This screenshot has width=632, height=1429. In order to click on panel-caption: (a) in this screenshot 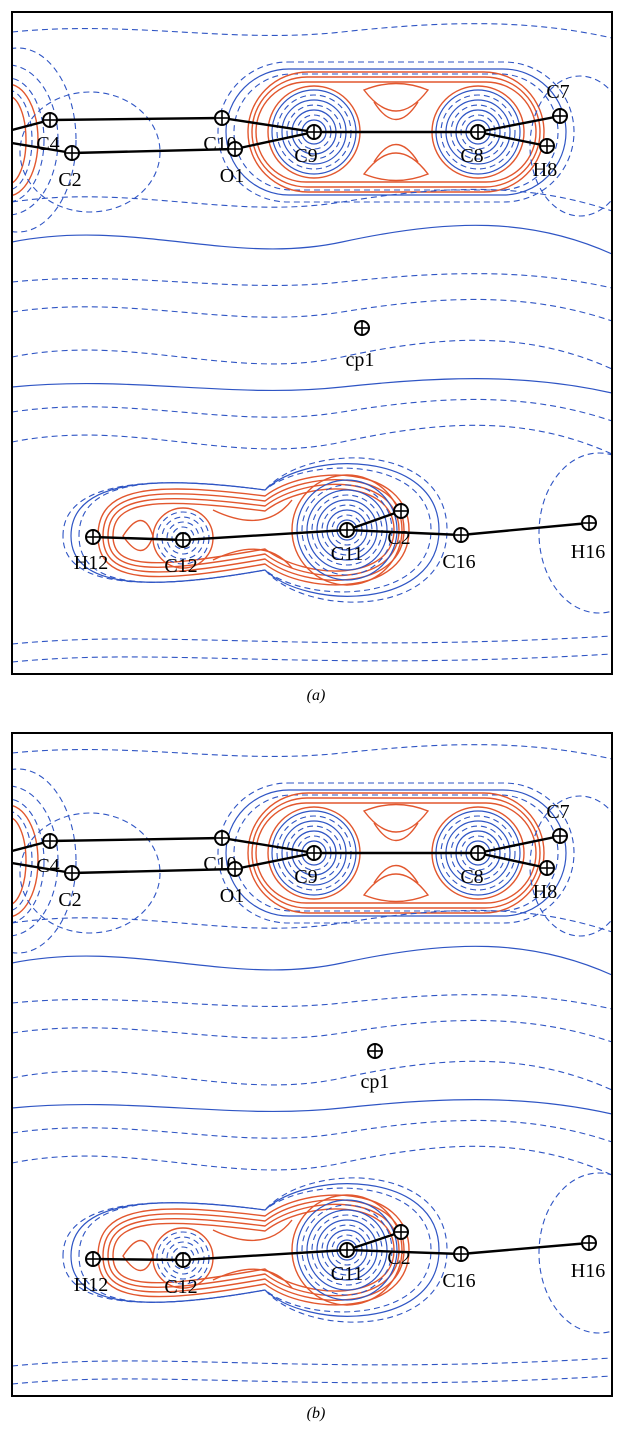, I will do `click(316, 695)`.